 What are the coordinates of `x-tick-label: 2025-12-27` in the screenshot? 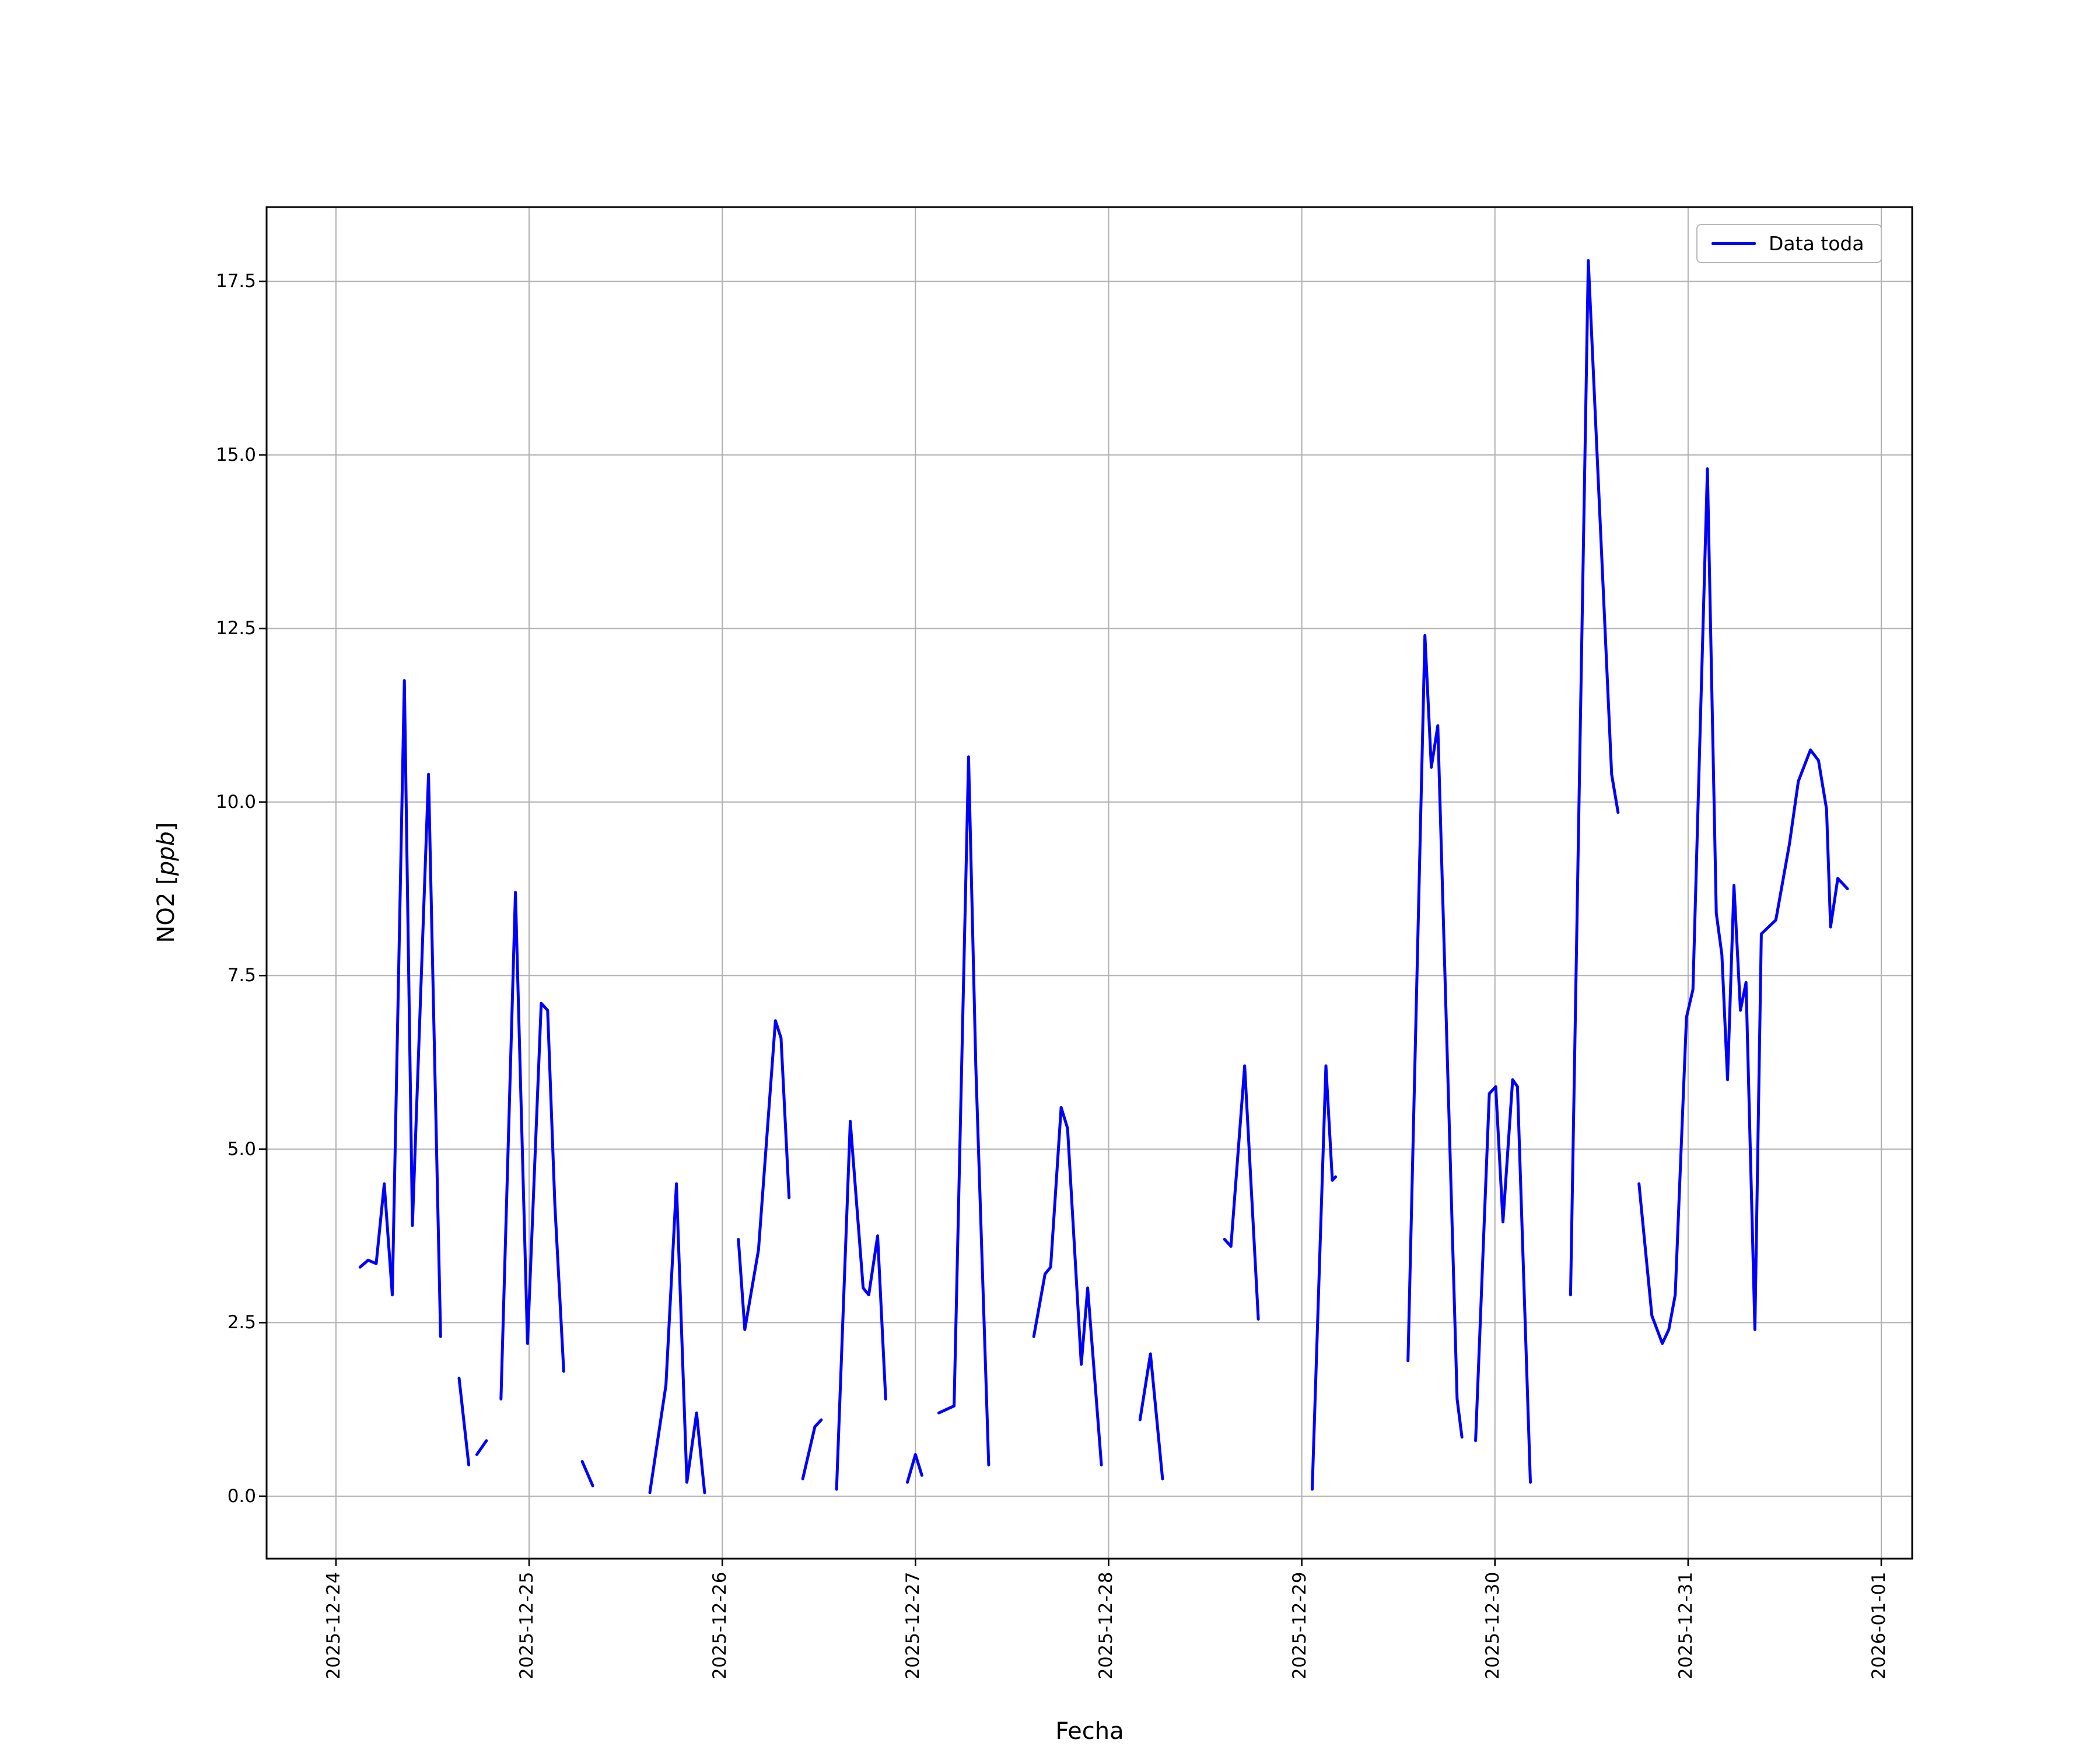 It's located at (913, 1626).